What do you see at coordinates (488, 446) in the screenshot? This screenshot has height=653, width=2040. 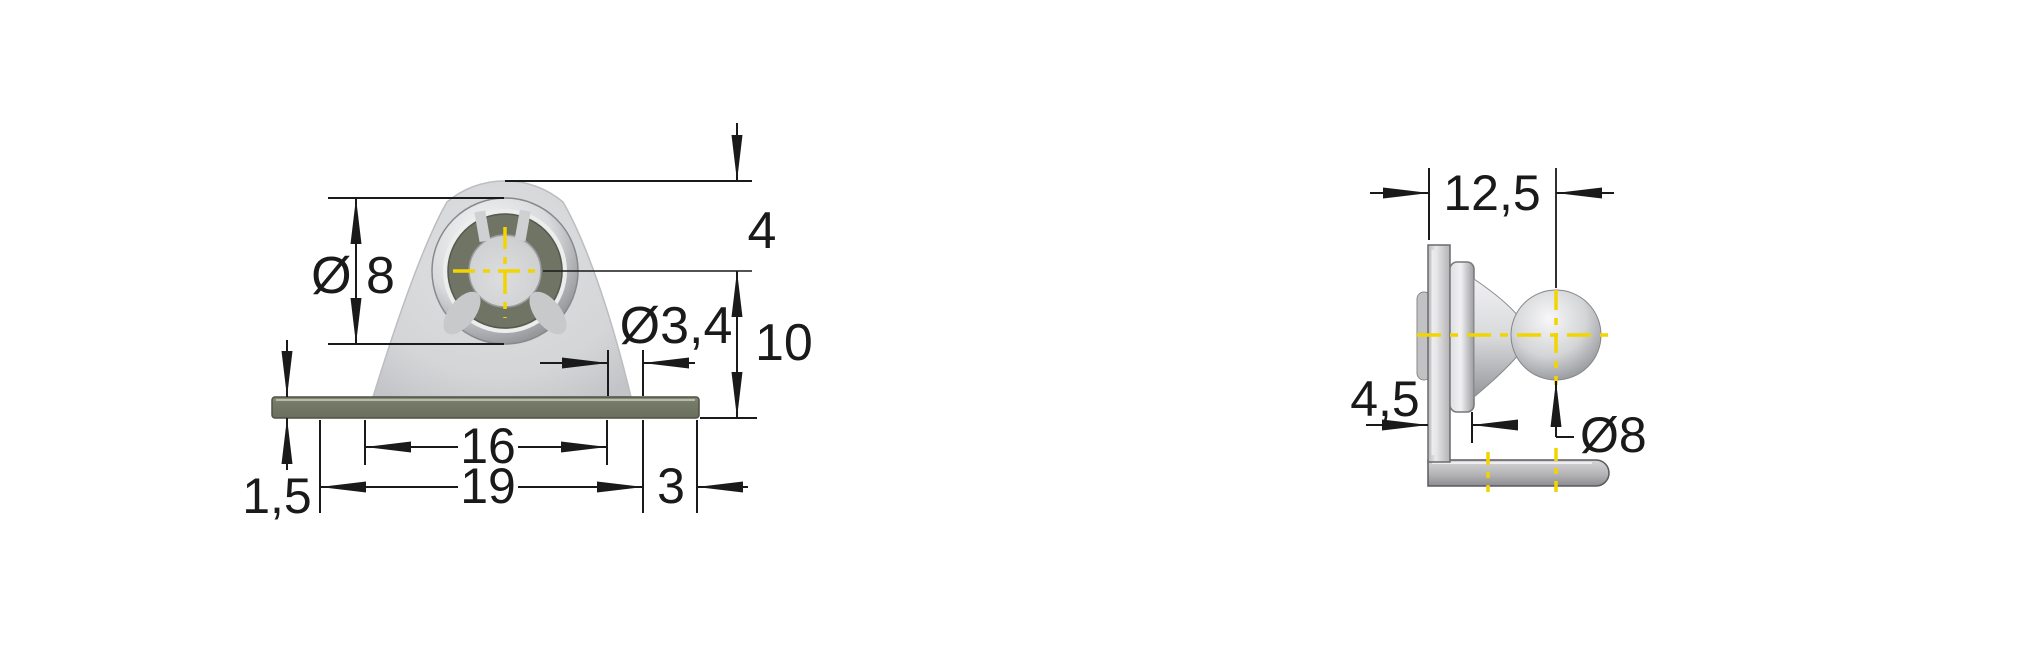 I see `dim-hole-spacing: 16` at bounding box center [488, 446].